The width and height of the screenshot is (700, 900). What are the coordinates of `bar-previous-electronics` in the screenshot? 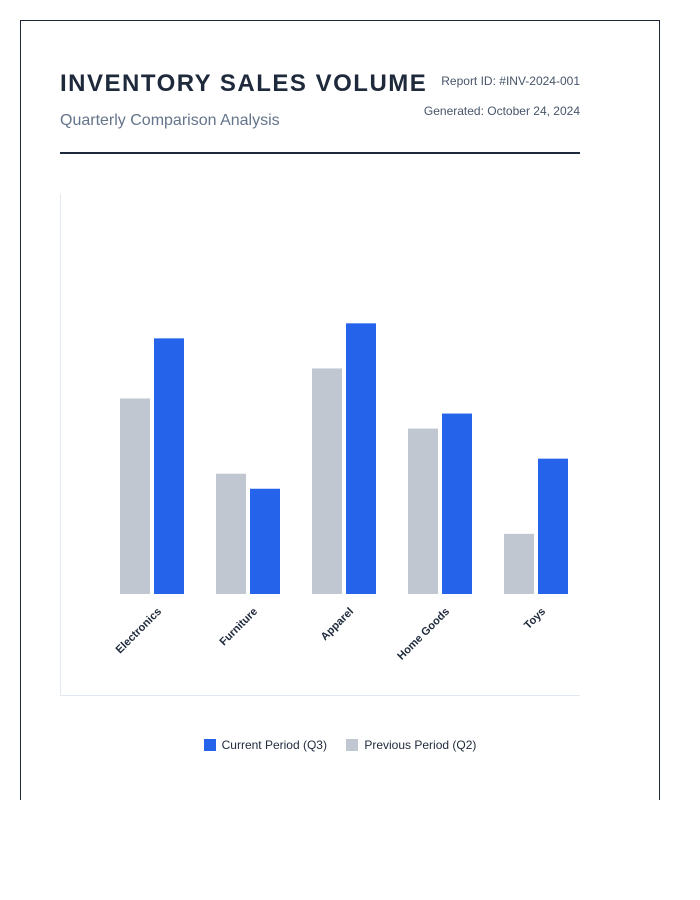 It's located at (135, 496).